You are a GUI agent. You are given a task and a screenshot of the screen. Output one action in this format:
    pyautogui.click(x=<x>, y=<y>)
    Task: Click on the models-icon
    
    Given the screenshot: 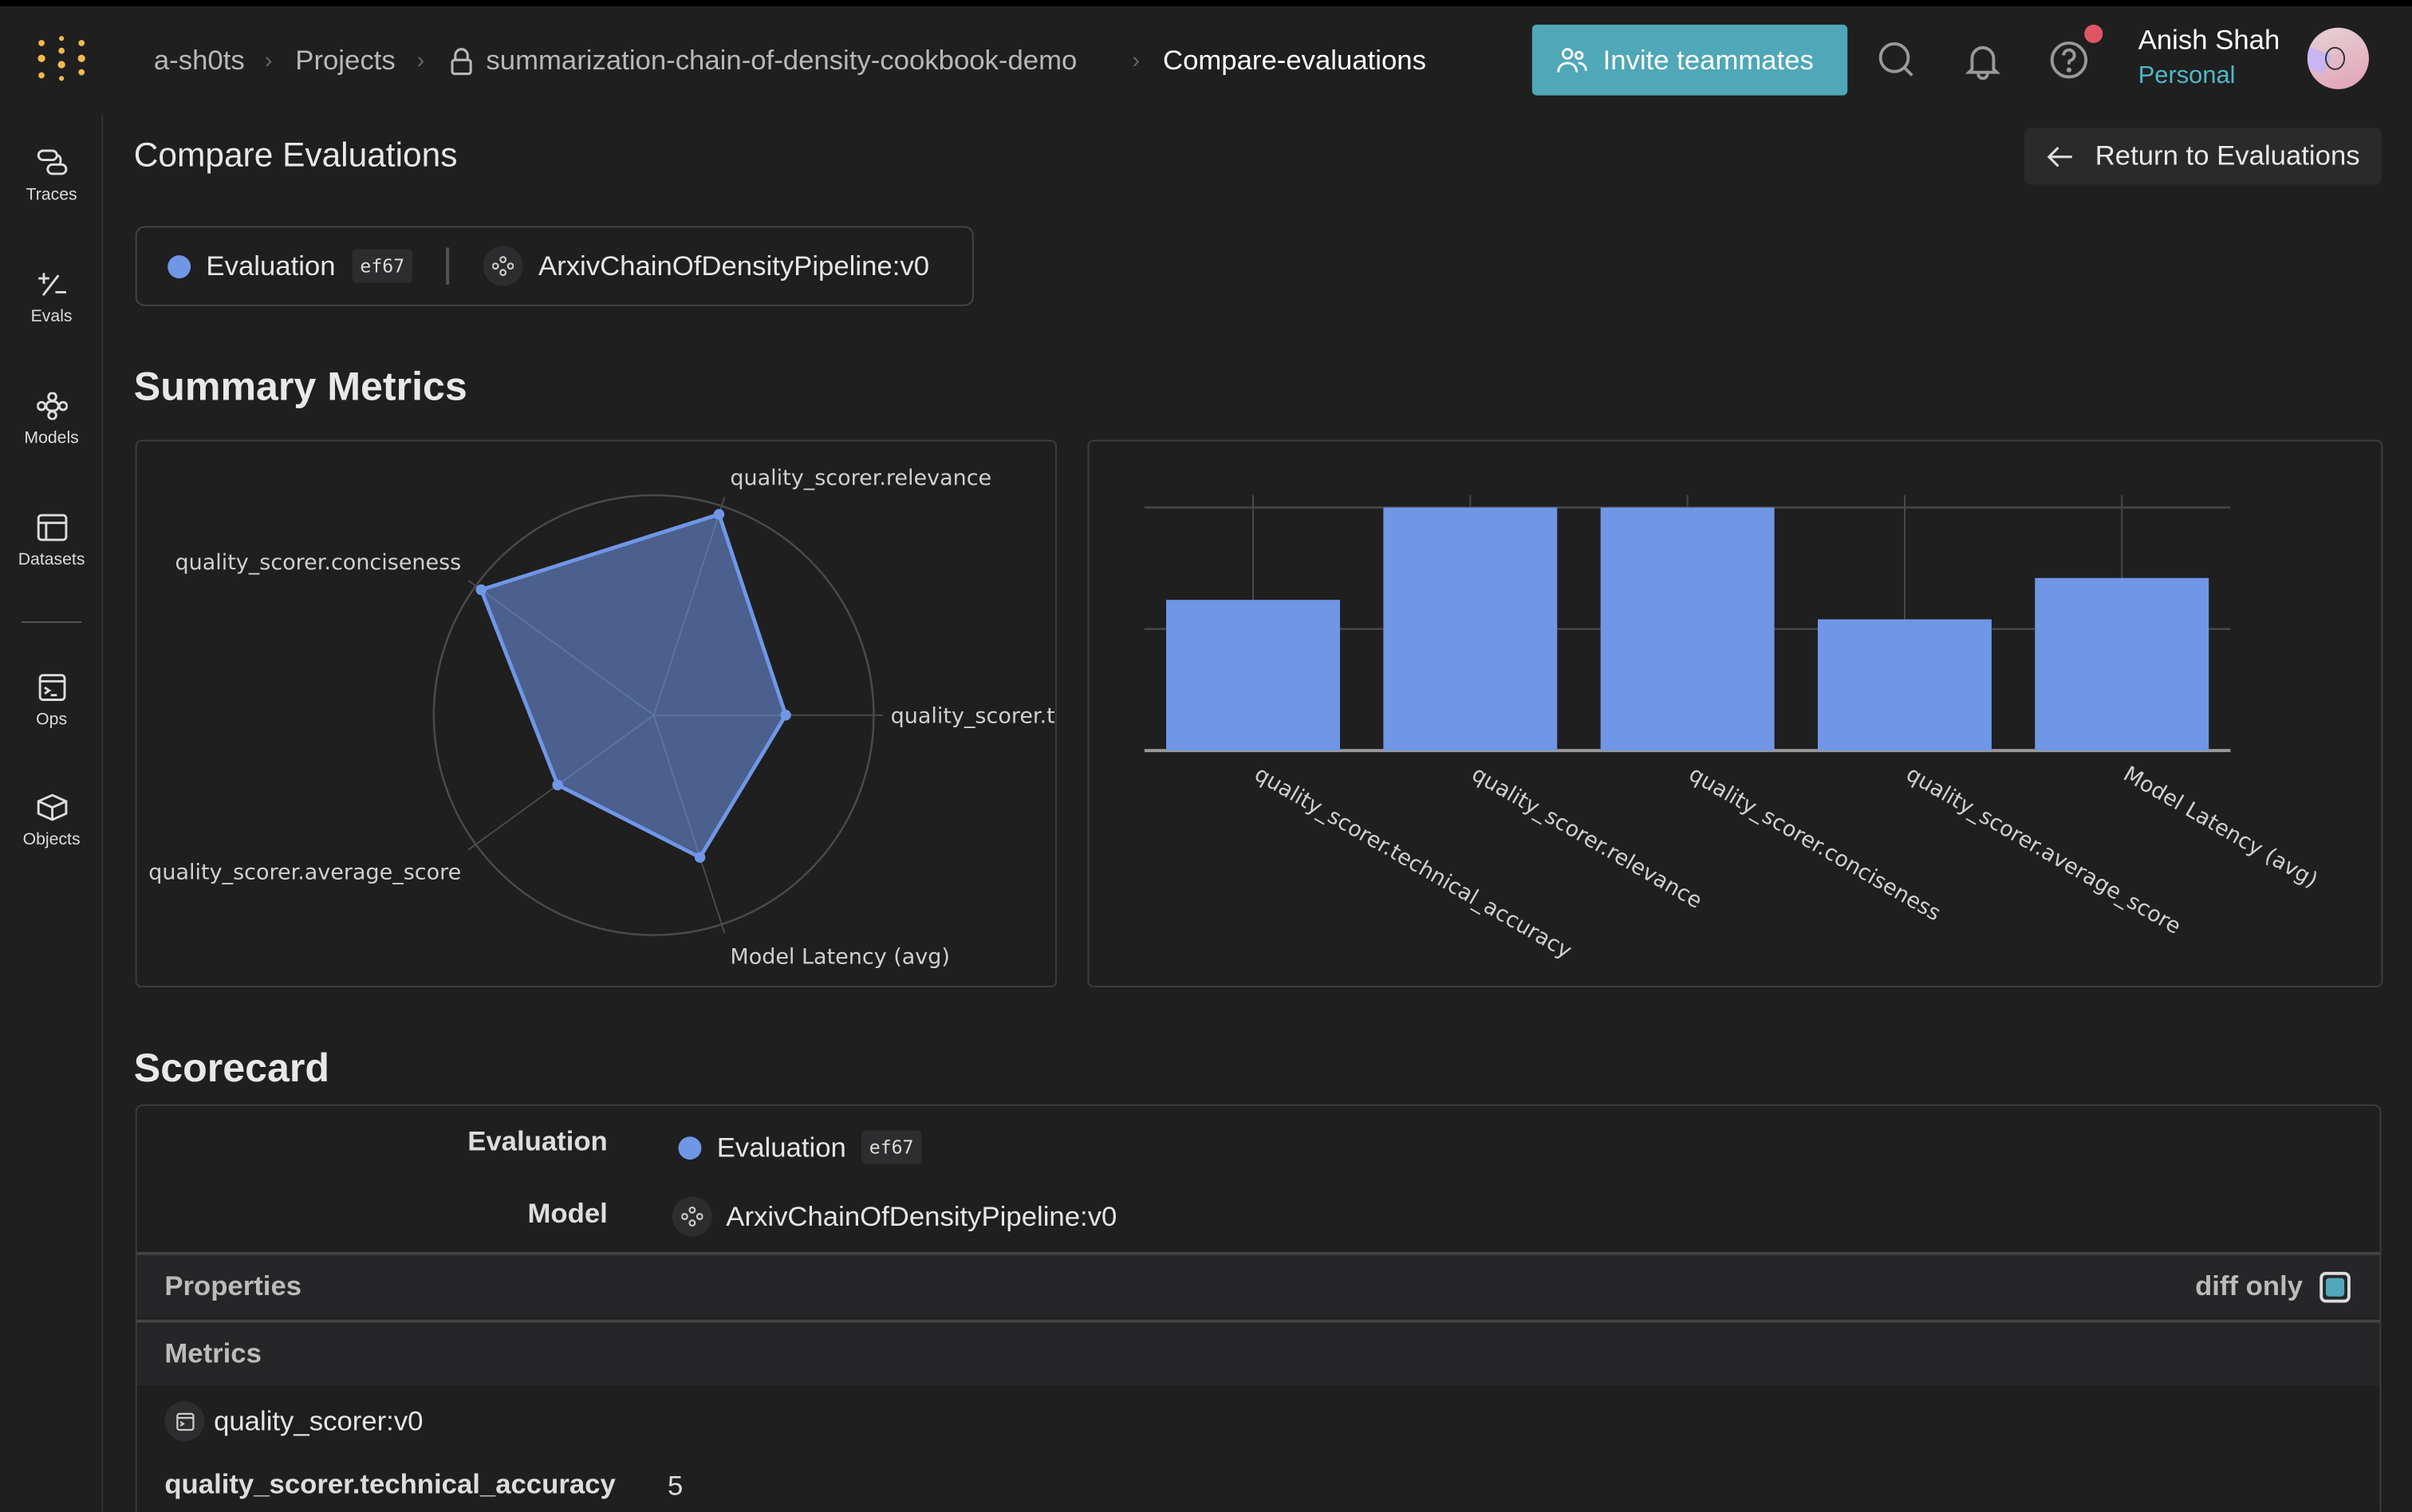 What is the action you would take?
    pyautogui.click(x=52, y=406)
    